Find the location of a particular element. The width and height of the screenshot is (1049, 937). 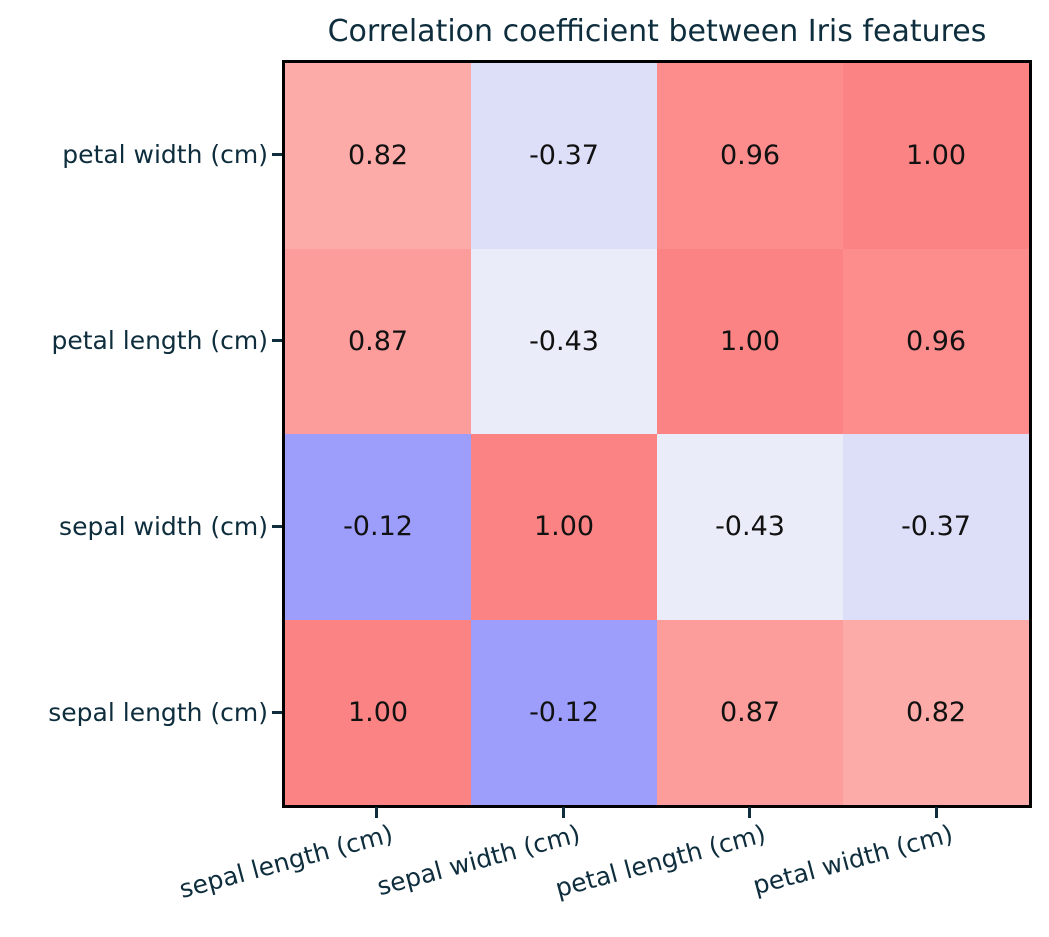

heatmap-cell-r1c0: 0.87 is located at coordinates (378, 341).